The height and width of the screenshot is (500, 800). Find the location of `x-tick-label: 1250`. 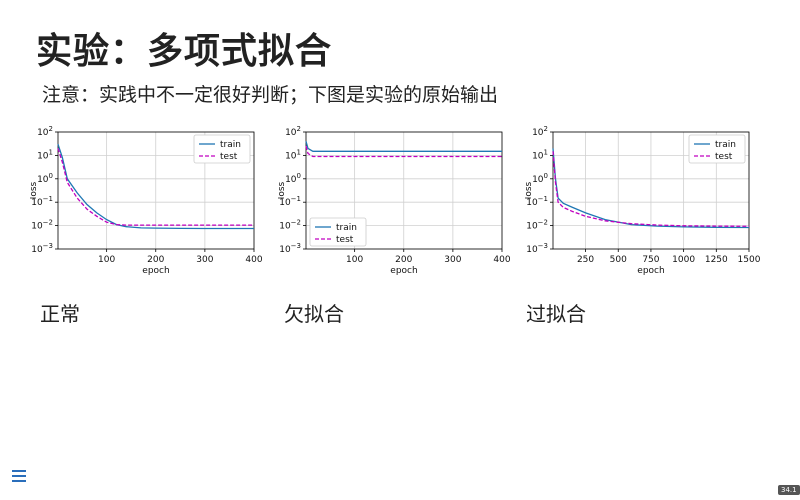

x-tick-label: 1250 is located at coordinates (716, 260).